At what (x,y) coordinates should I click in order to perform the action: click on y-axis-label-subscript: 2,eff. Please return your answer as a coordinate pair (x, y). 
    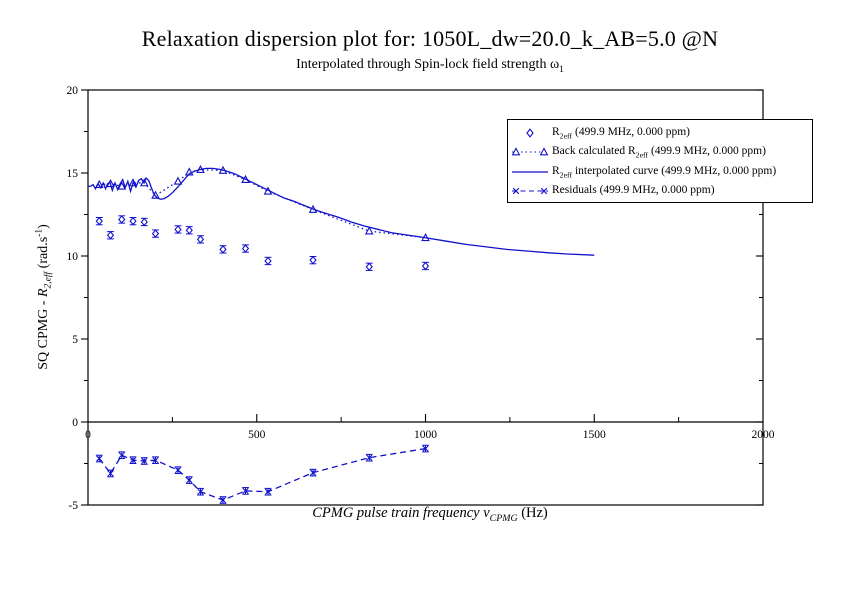
    Looking at the image, I should click on (48, 280).